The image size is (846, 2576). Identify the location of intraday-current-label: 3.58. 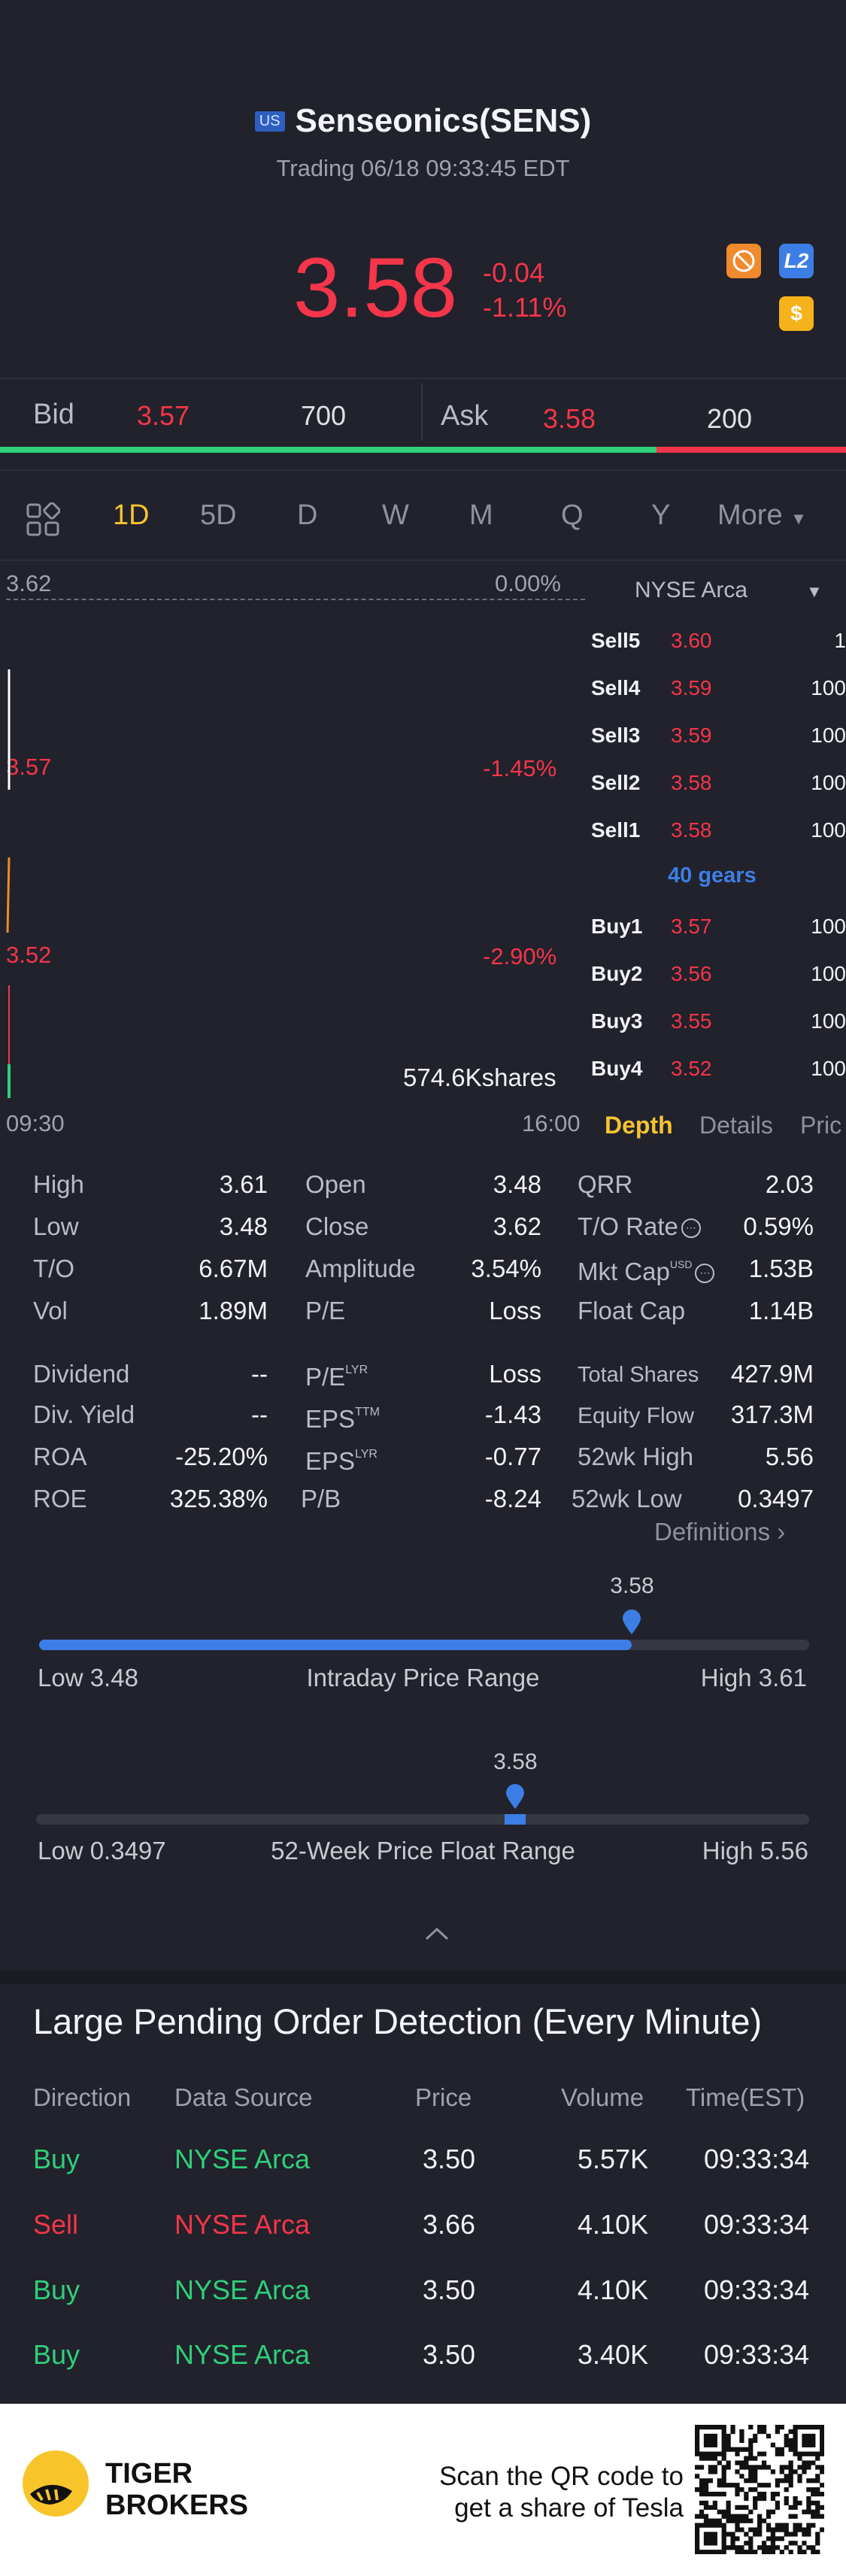
(632, 1585).